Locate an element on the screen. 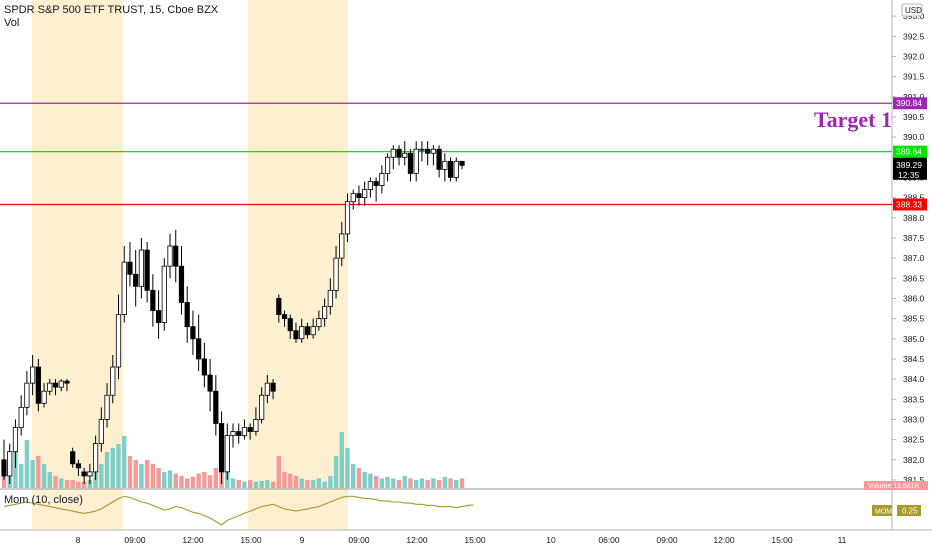 The height and width of the screenshot is (550, 932). price-tick-label: 386.5 is located at coordinates (914, 278).